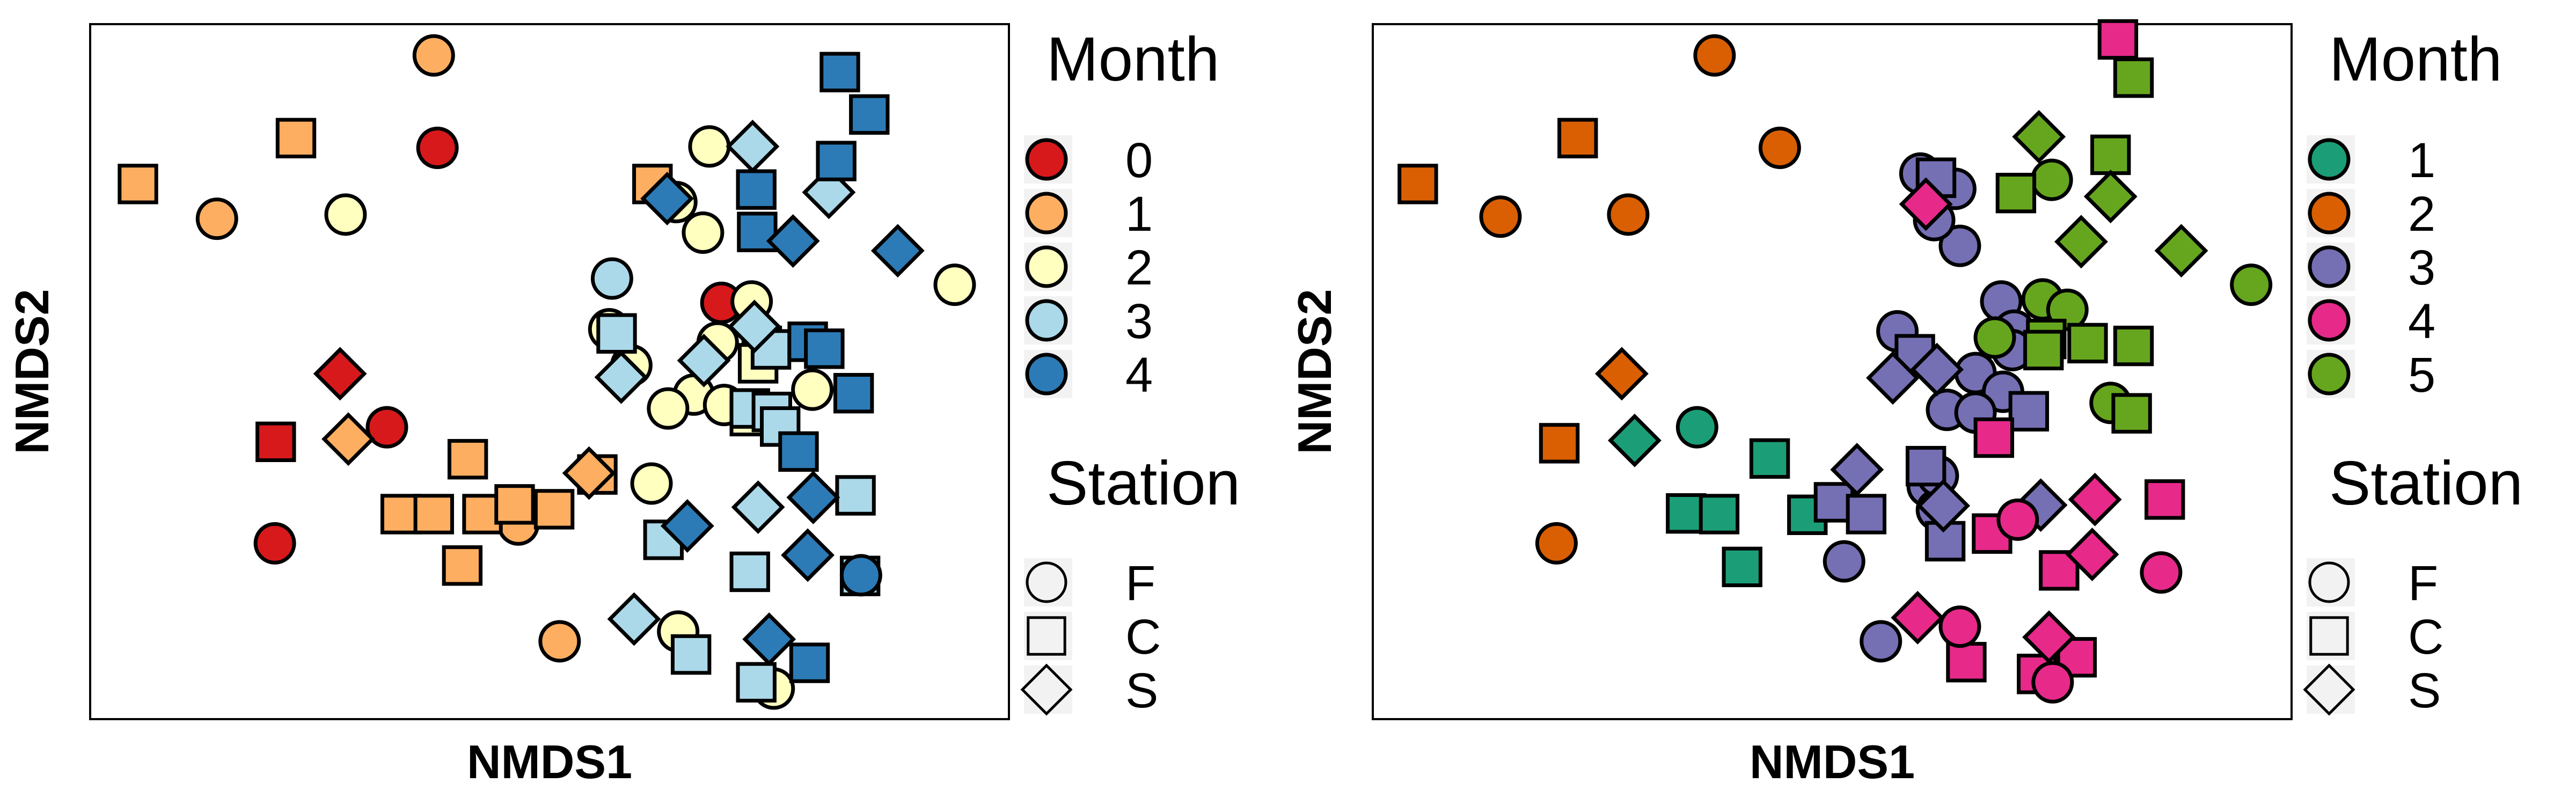 The image size is (2576, 805). What do you see at coordinates (2424, 690) in the screenshot?
I see `legend-label-station: S` at bounding box center [2424, 690].